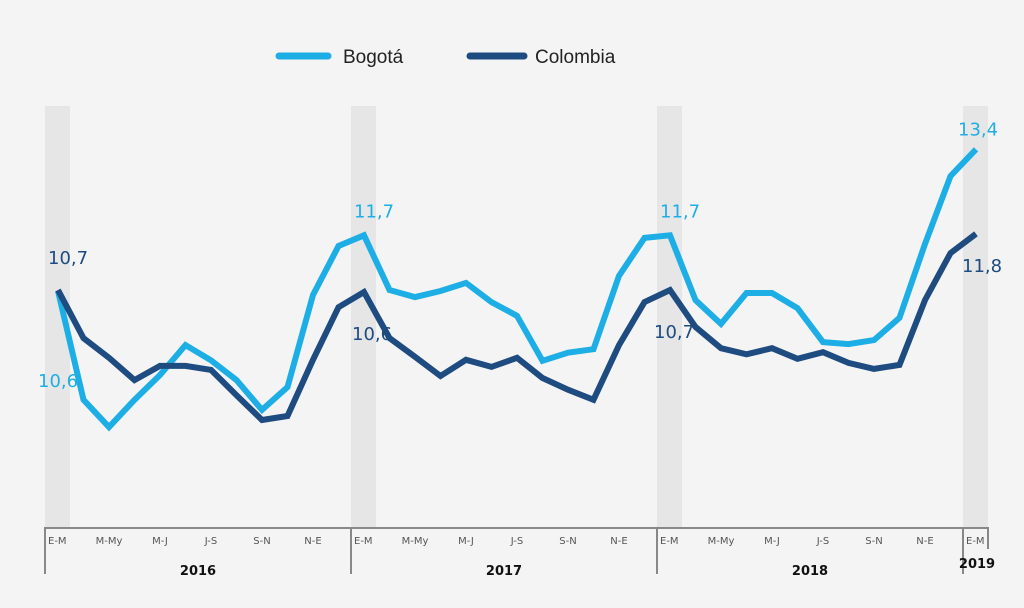 The width and height of the screenshot is (1024, 608). What do you see at coordinates (445, 57) in the screenshot?
I see `legend: Bogotá Colombia` at bounding box center [445, 57].